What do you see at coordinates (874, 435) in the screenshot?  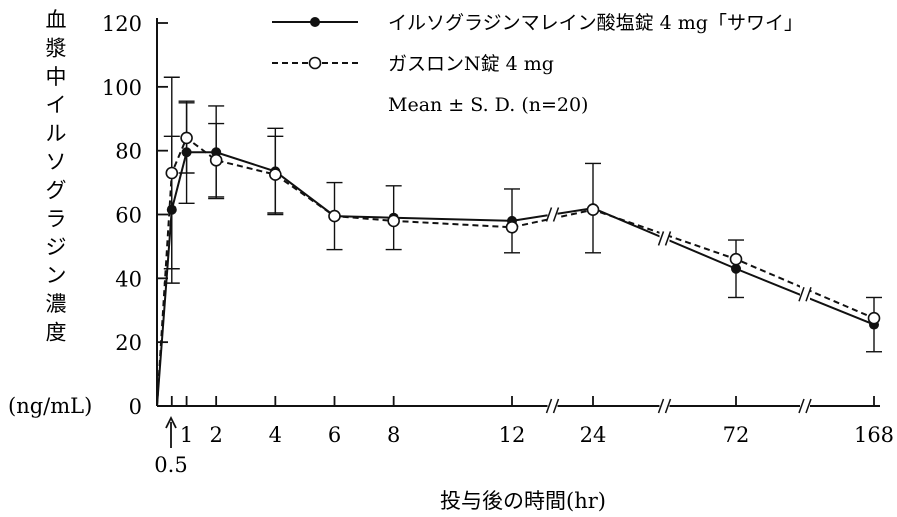 I see `x-tick-label: 168` at bounding box center [874, 435].